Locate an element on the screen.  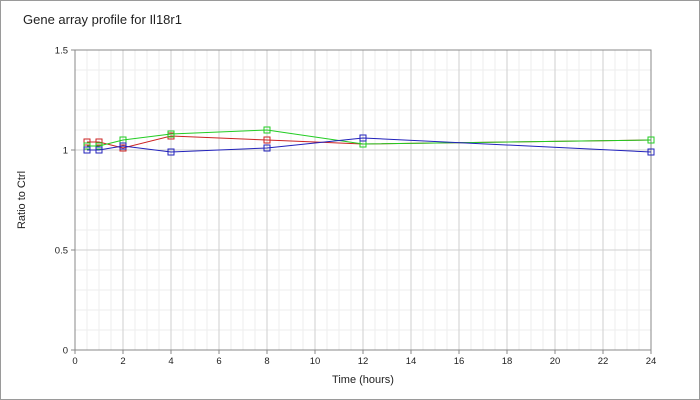
series-layer is located at coordinates (369, 141).